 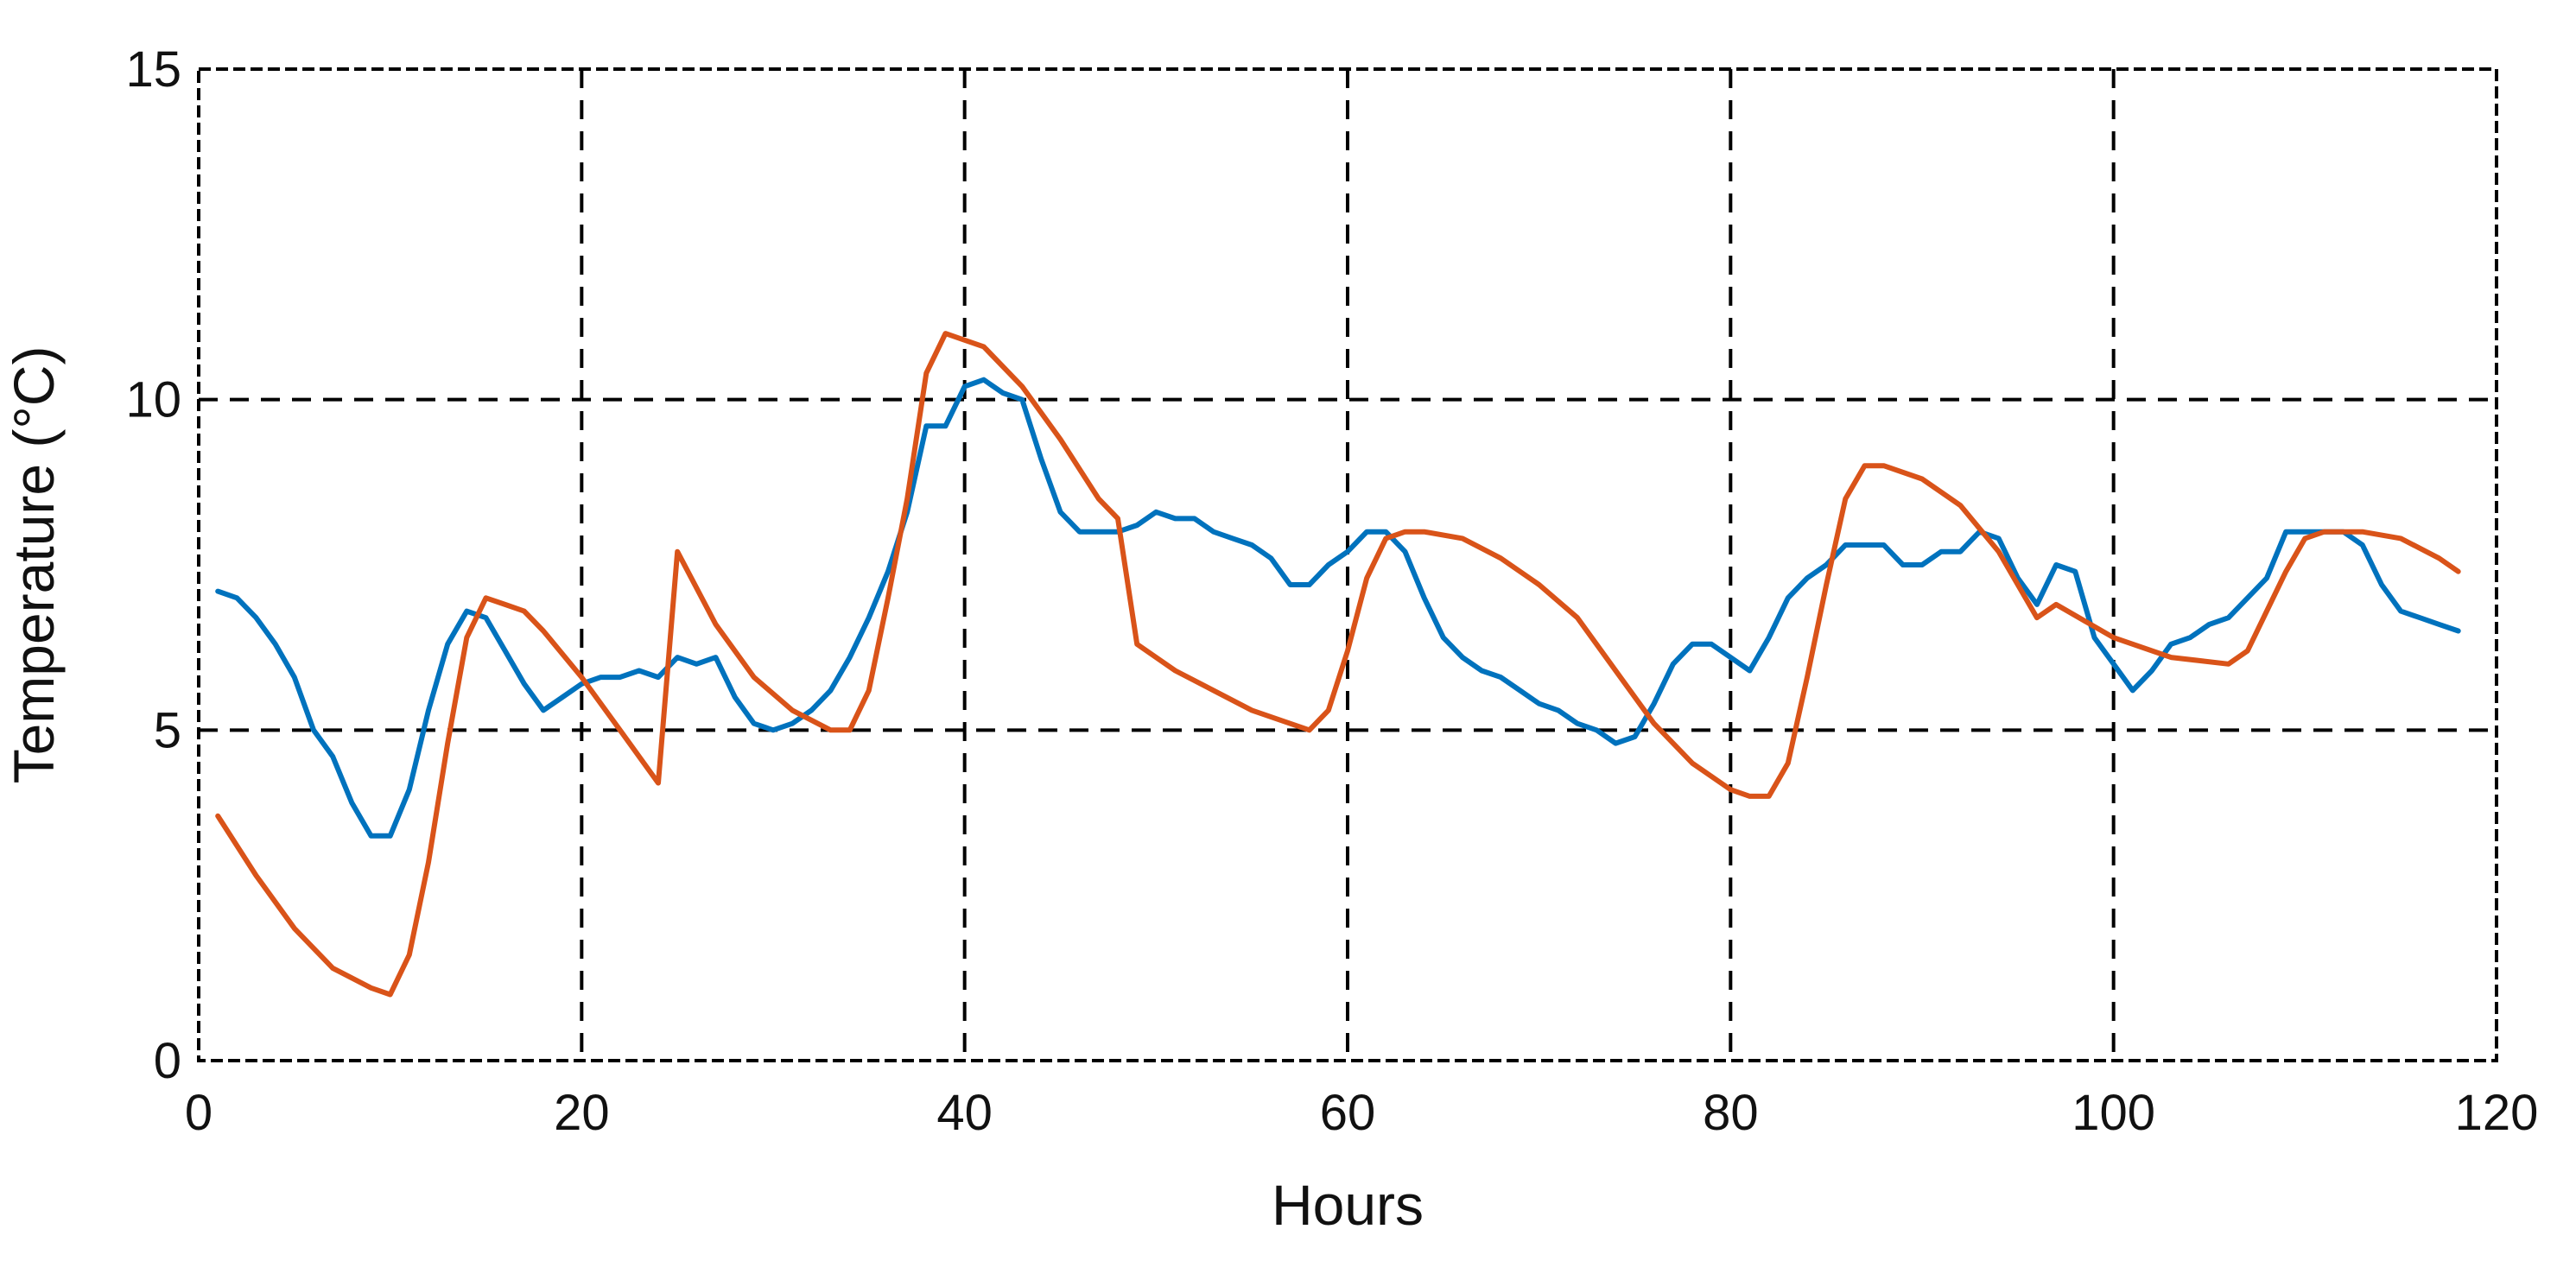 I want to click on x-axis-label: Hours, so click(x=1348, y=1205).